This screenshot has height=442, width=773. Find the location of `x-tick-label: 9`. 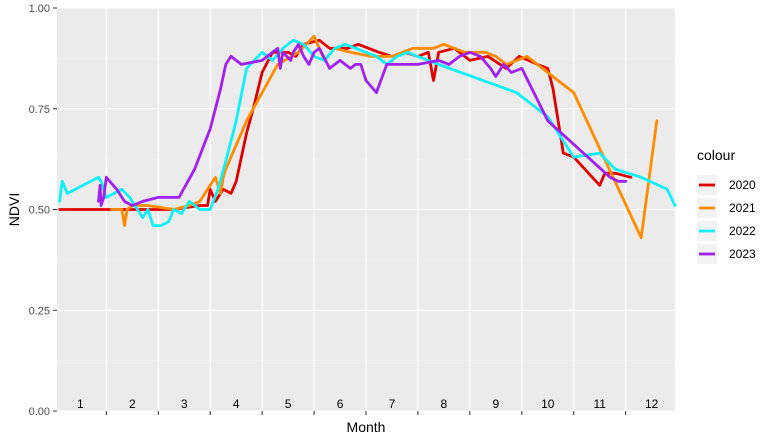

x-tick-label: 9 is located at coordinates (495, 404).